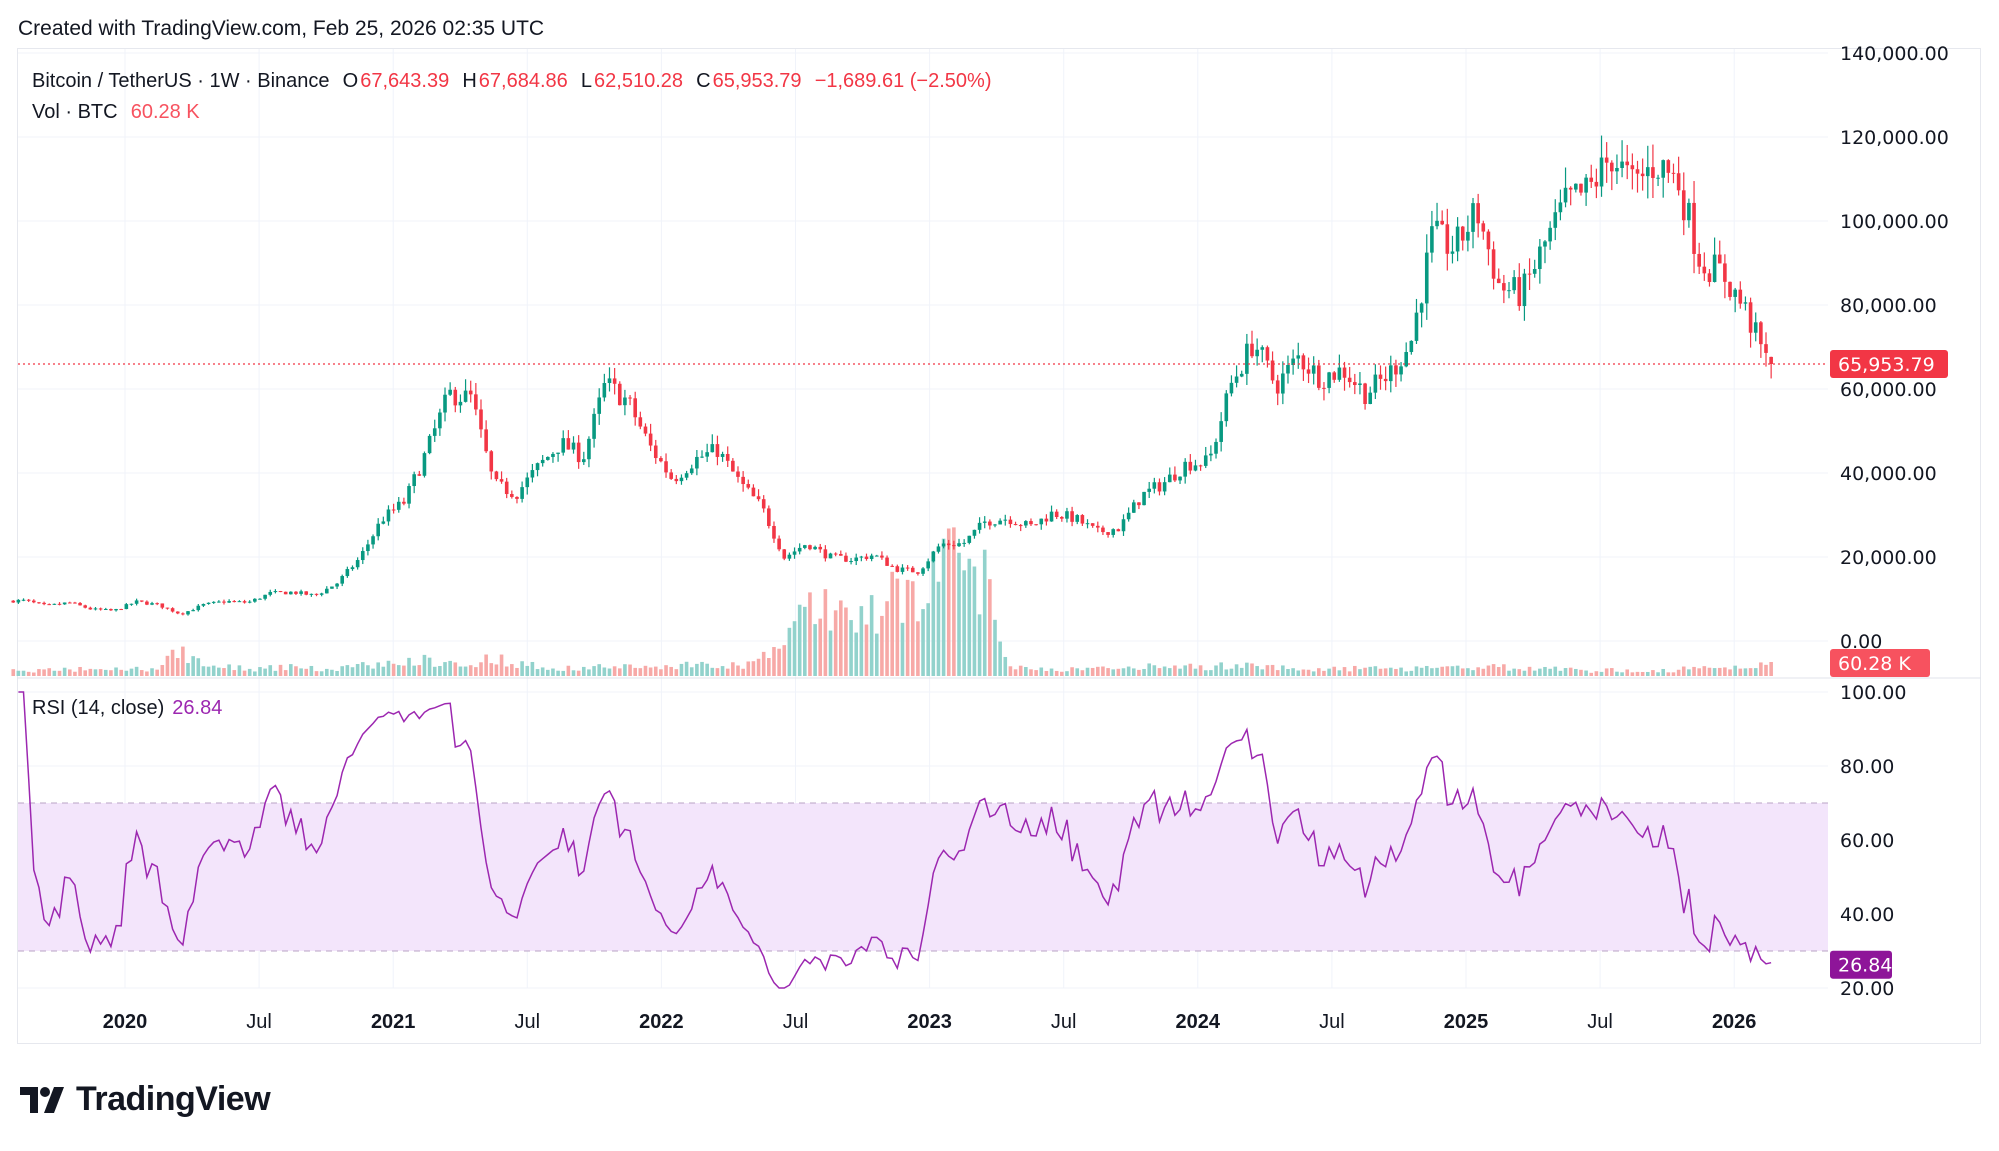 Image resolution: width=1999 pixels, height=1151 pixels. What do you see at coordinates (98, 708) in the screenshot?
I see `rsi-legend-label: RSI (14, close)` at bounding box center [98, 708].